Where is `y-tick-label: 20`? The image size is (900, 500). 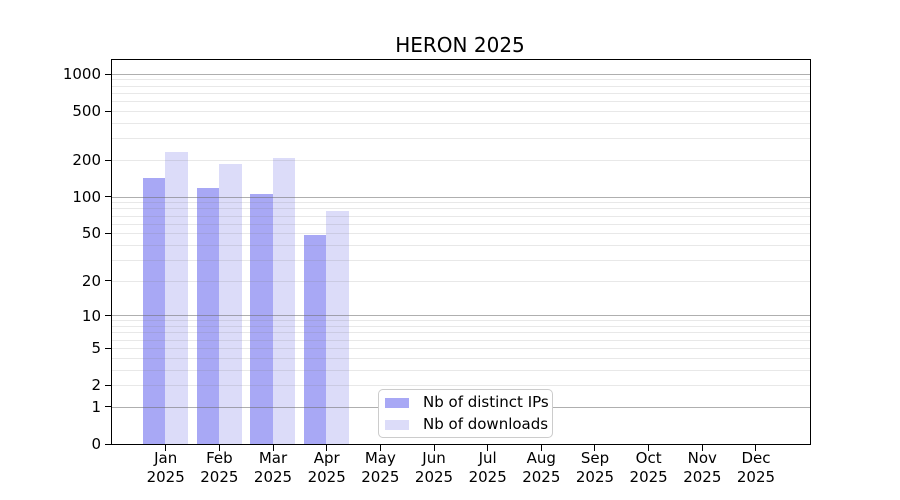 y-tick-label: 20 is located at coordinates (91, 280).